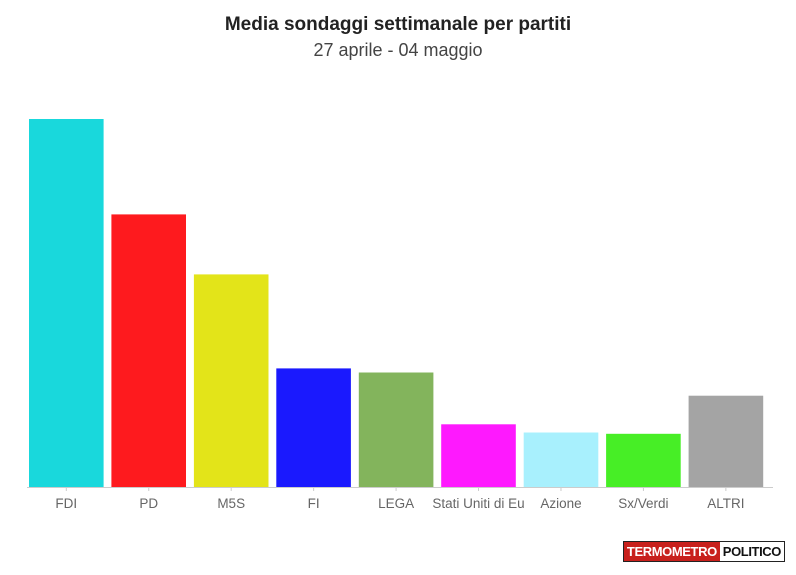 This screenshot has width=796, height=575. I want to click on x-tick-label: FDI, so click(66, 503).